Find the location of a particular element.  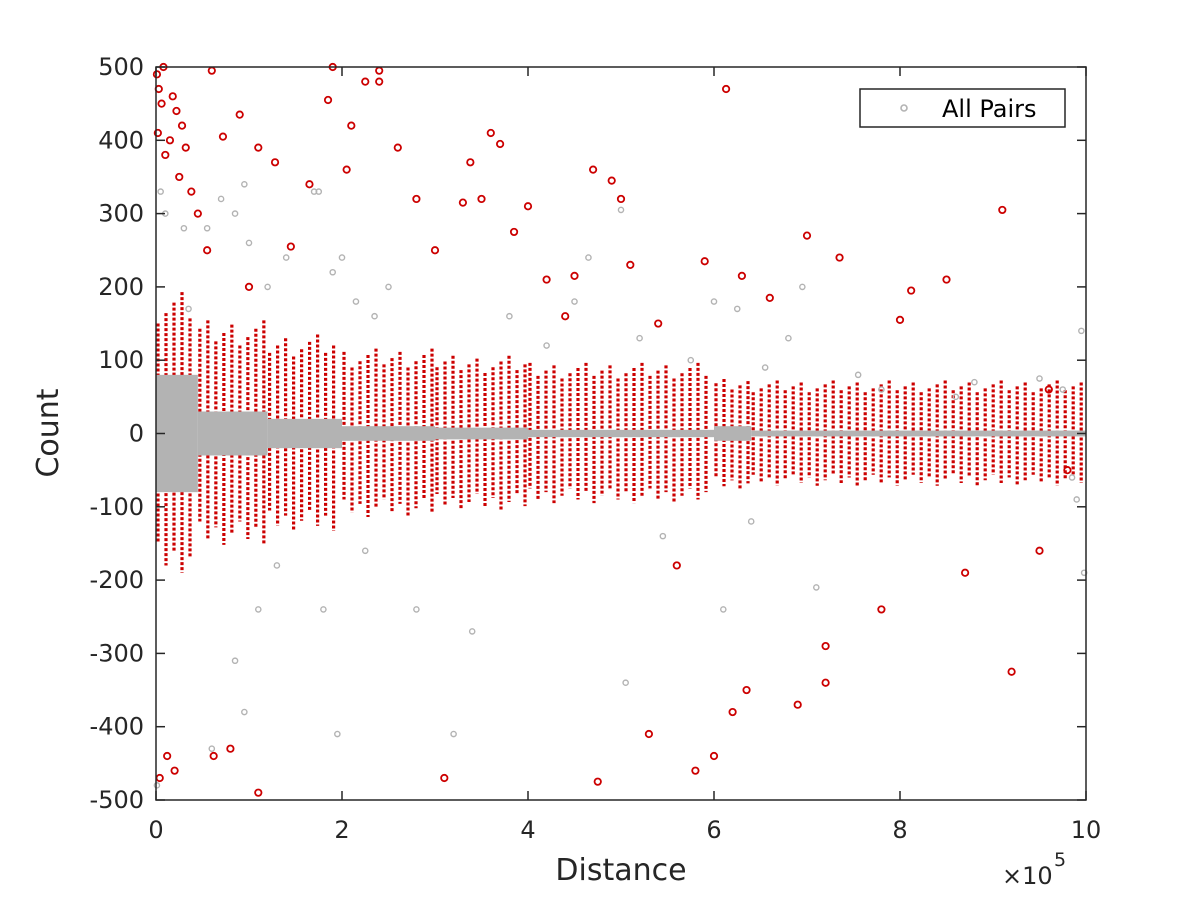

y-tick-label: -200 is located at coordinates (117, 580).